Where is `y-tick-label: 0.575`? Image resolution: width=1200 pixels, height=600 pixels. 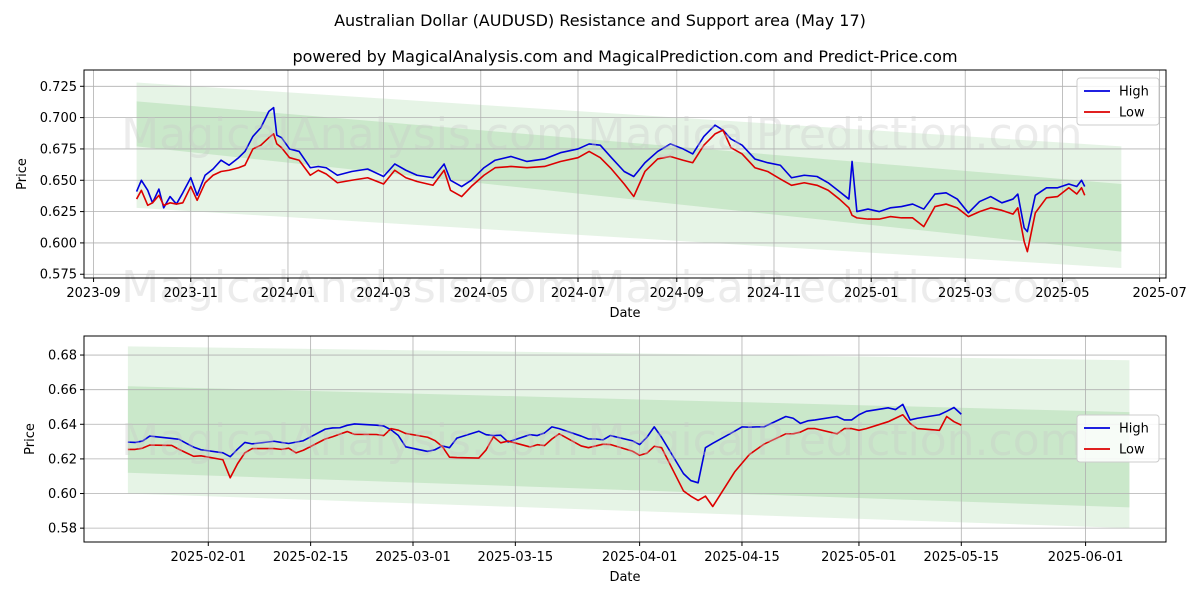 y-tick-label: 0.575 is located at coordinates (58, 275).